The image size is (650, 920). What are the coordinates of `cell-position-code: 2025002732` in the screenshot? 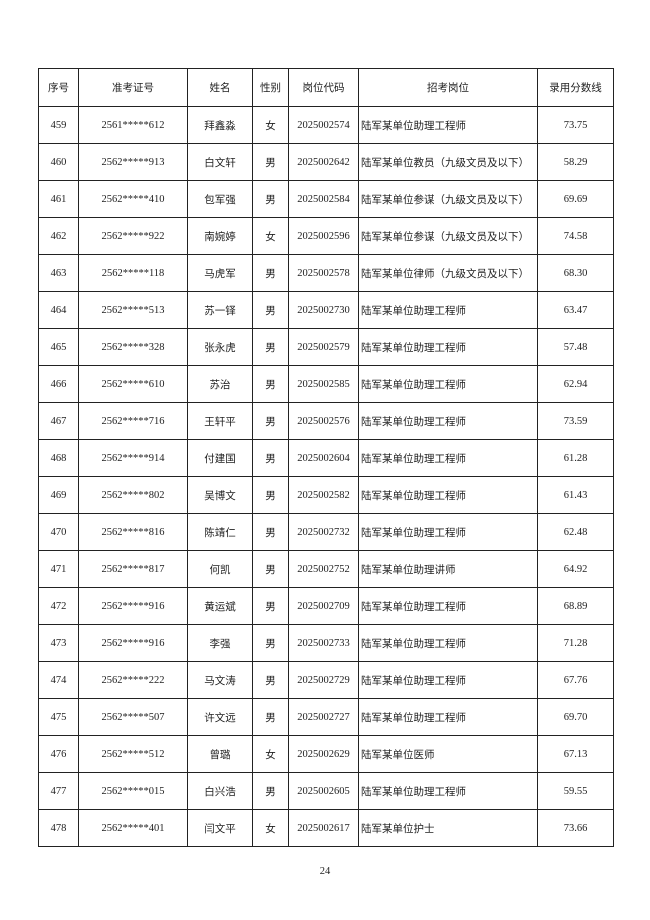 It's located at (323, 532).